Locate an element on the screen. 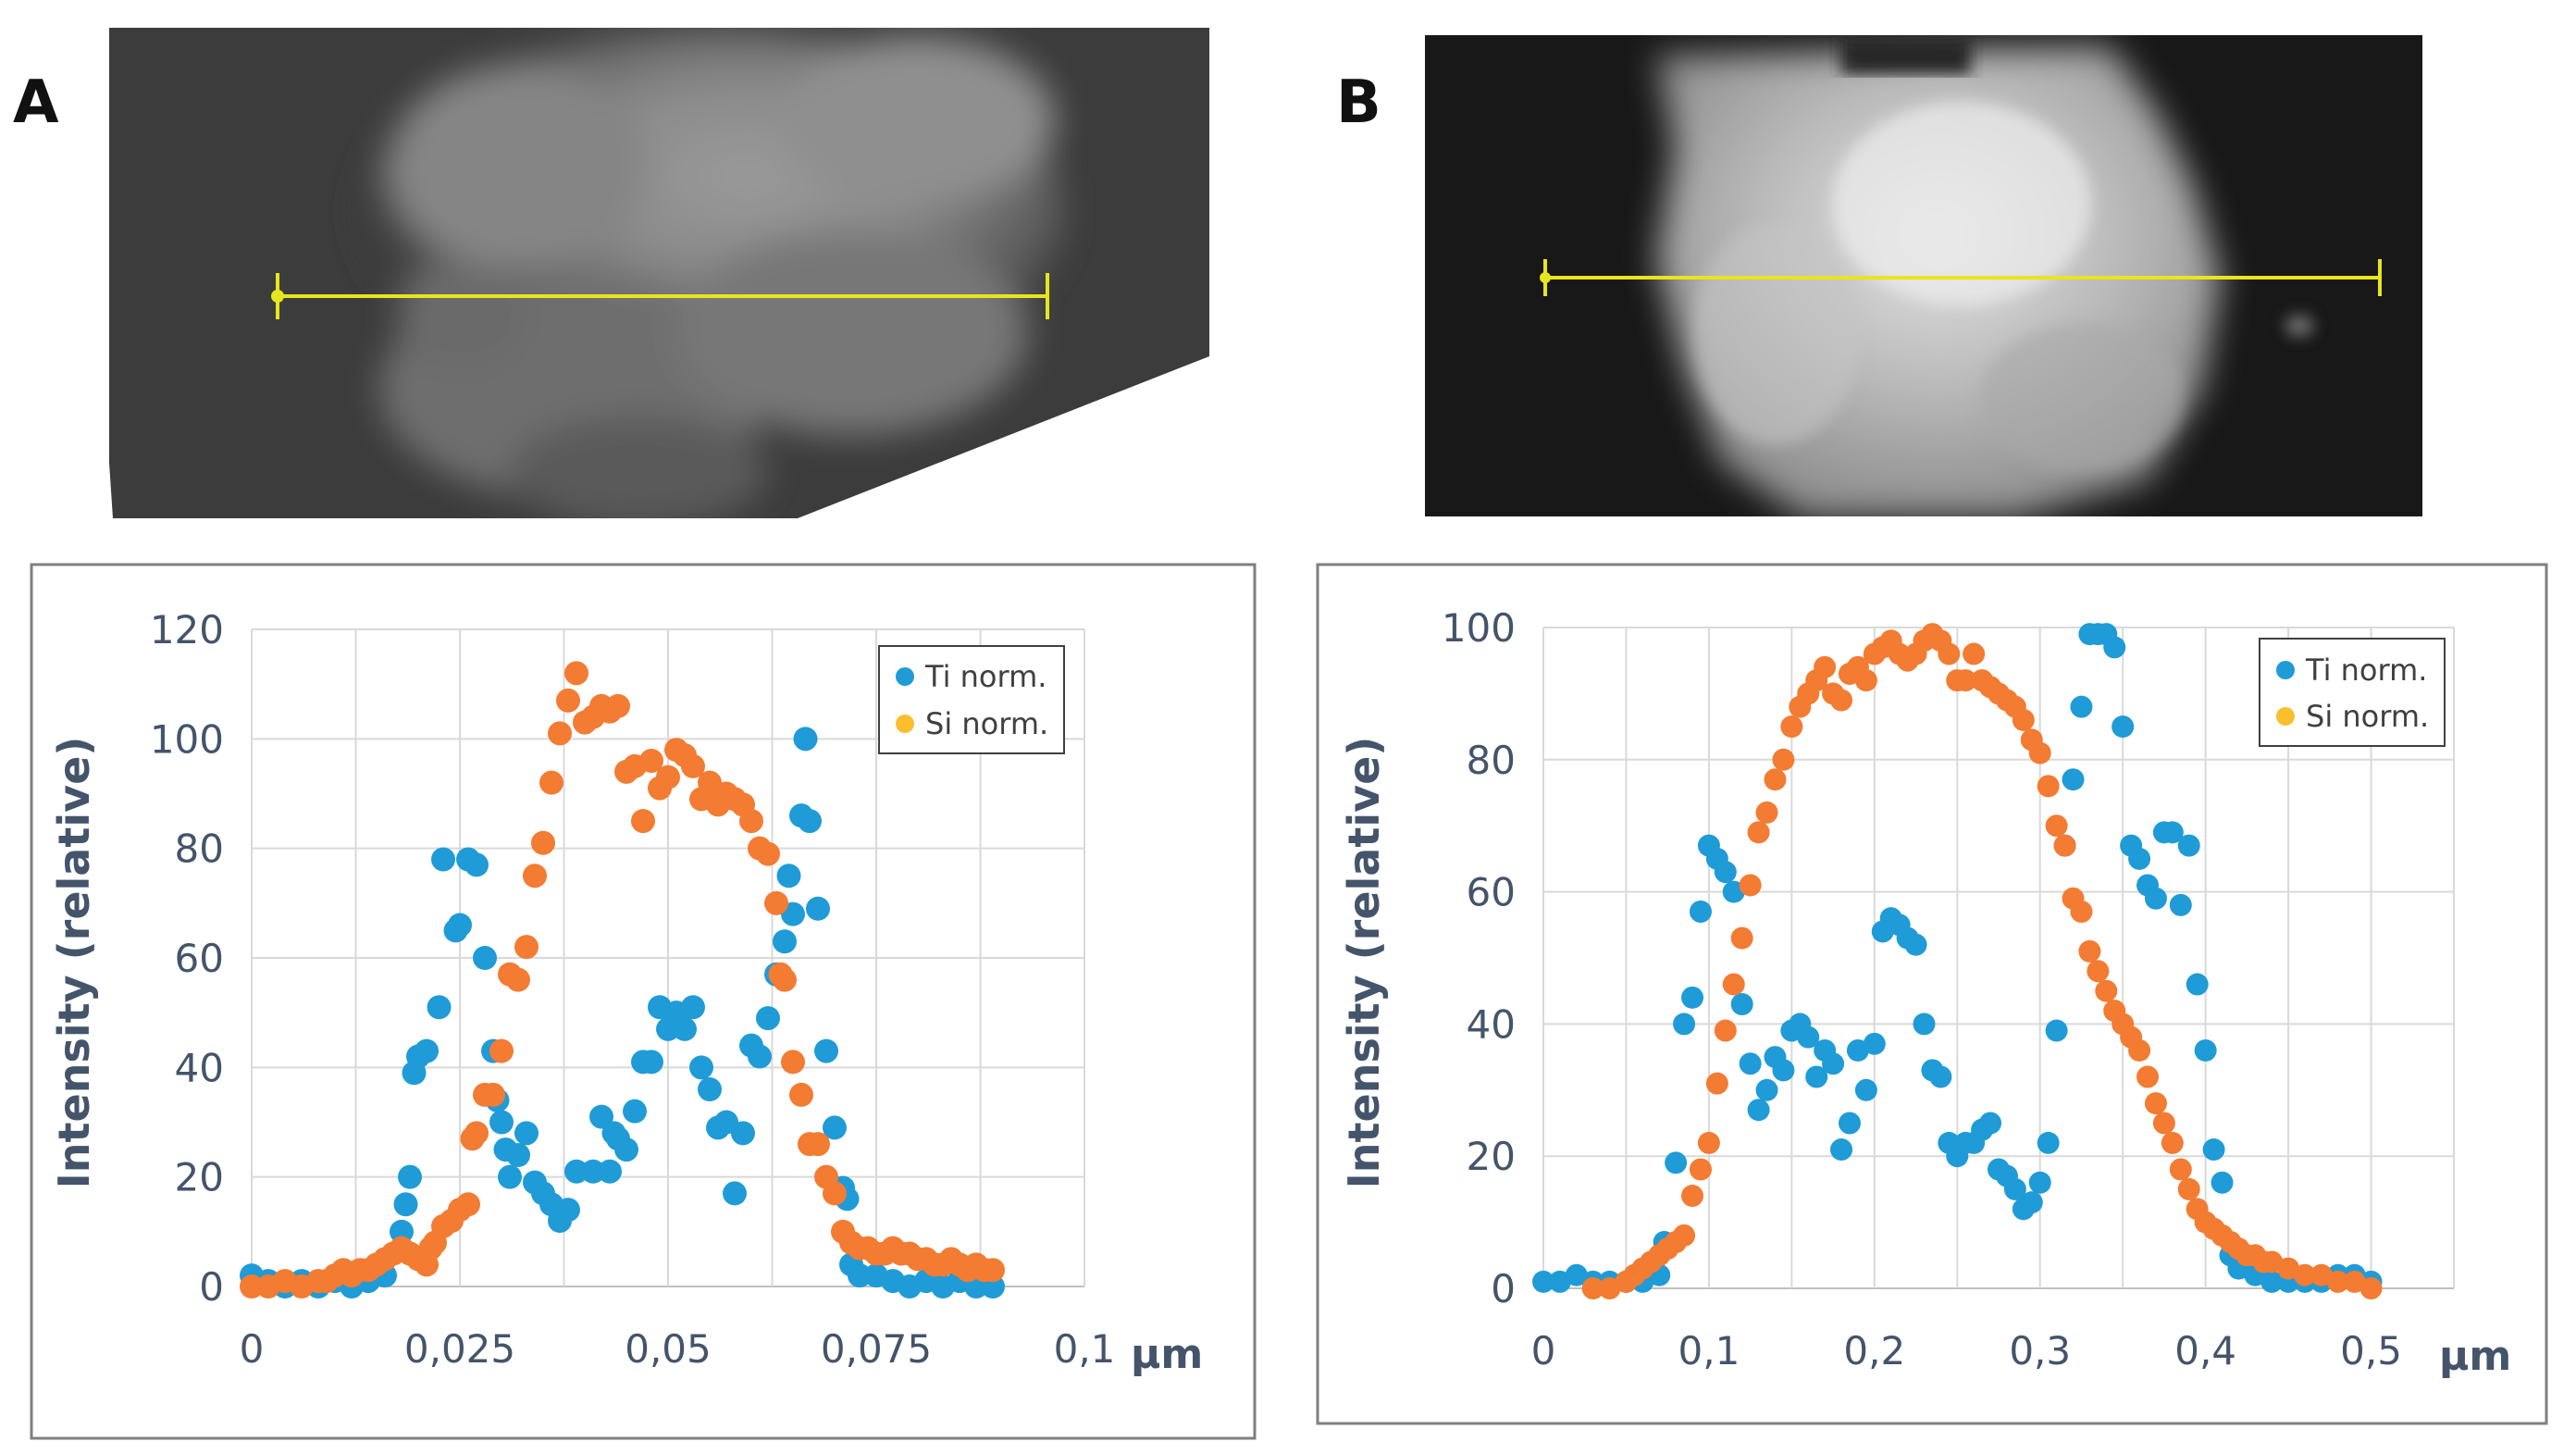 The width and height of the screenshot is (2576, 1454). x-tick-label: 0,025 is located at coordinates (459, 1349).